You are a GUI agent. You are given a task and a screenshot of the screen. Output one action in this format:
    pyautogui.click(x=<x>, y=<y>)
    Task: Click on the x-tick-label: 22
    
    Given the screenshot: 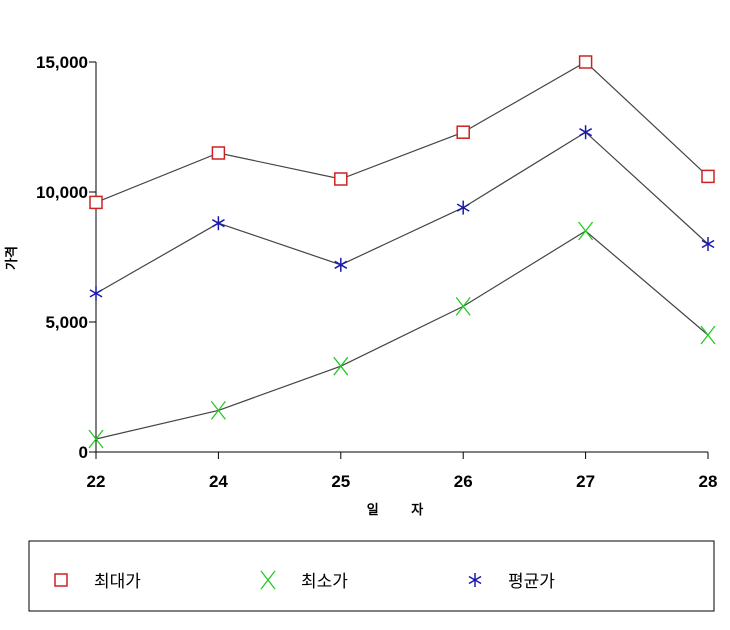 What is the action you would take?
    pyautogui.click(x=96, y=481)
    